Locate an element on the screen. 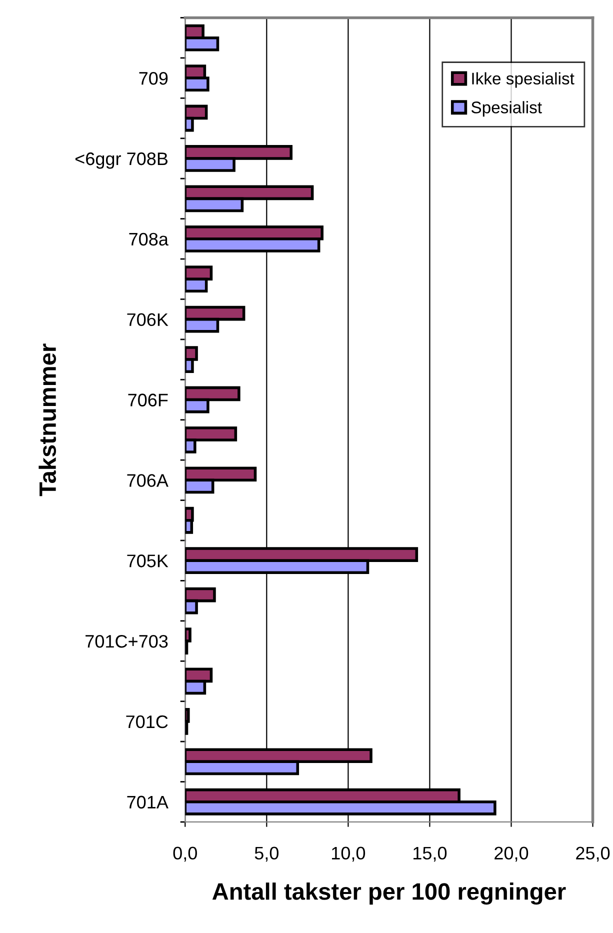 Image resolution: width=613 pixels, height=933 pixels. y-tick-label: 701C+703 is located at coordinates (127, 641).